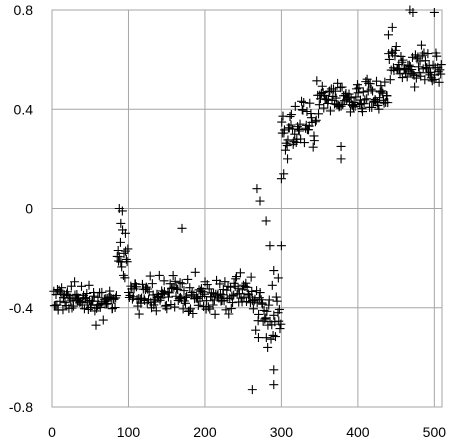 This screenshot has height=442, width=450. What do you see at coordinates (205, 432) in the screenshot?
I see `x-tick-label: 200` at bounding box center [205, 432].